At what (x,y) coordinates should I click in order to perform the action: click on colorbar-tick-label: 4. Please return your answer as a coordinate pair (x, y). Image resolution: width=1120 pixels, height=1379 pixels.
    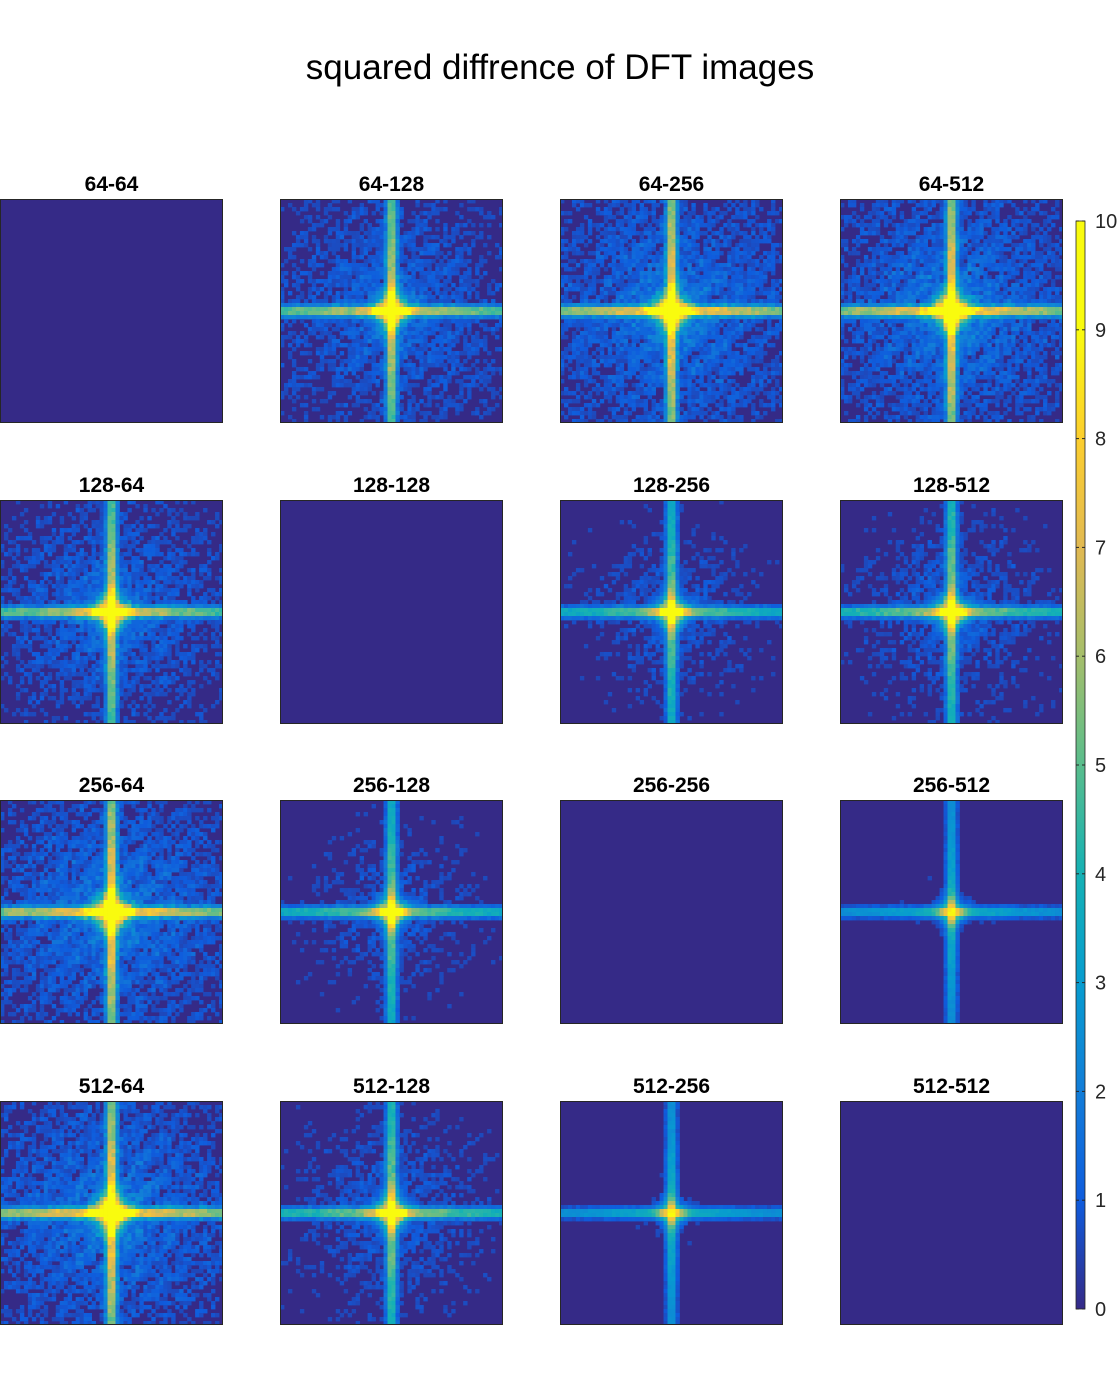
    Looking at the image, I should click on (1100, 875).